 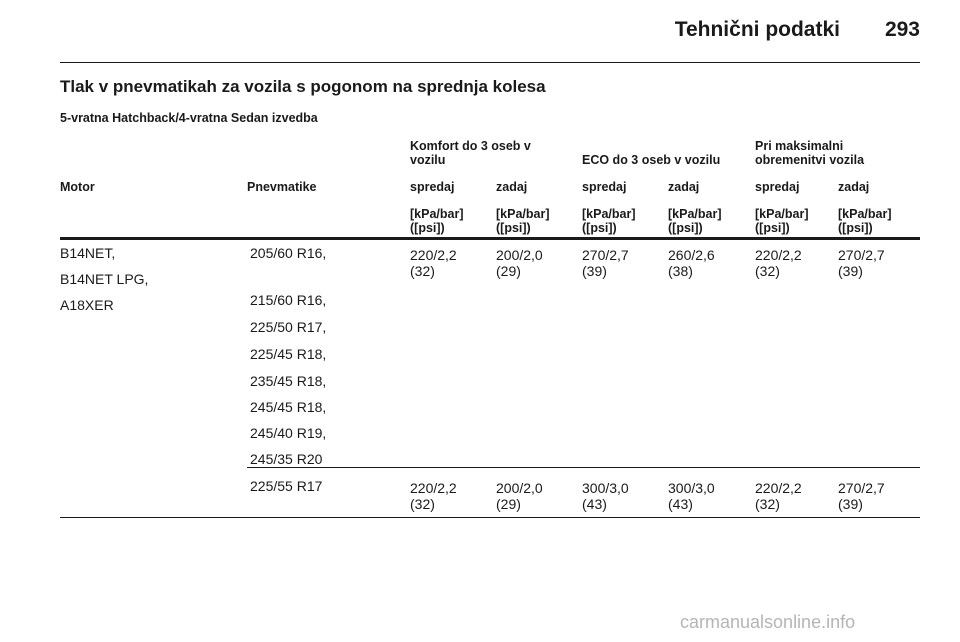 What do you see at coordinates (288, 354) in the screenshot?
I see `tire-size: 225/45 R18,` at bounding box center [288, 354].